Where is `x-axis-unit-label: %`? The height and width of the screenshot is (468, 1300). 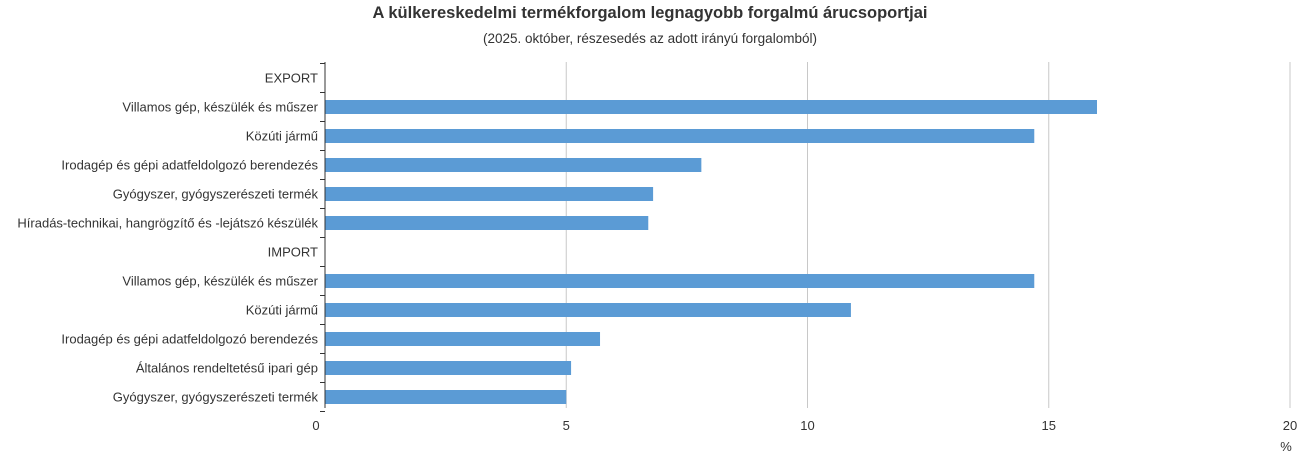 x-axis-unit-label: % is located at coordinates (1286, 446).